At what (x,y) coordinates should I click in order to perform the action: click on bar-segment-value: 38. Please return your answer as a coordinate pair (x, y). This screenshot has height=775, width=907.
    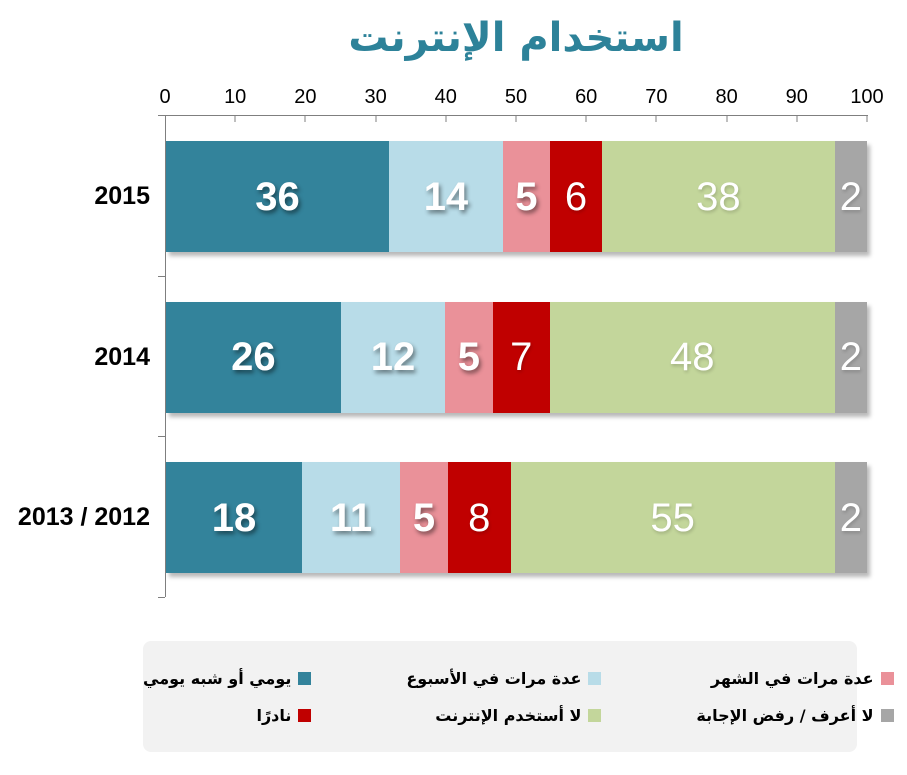
    Looking at the image, I should click on (718, 196).